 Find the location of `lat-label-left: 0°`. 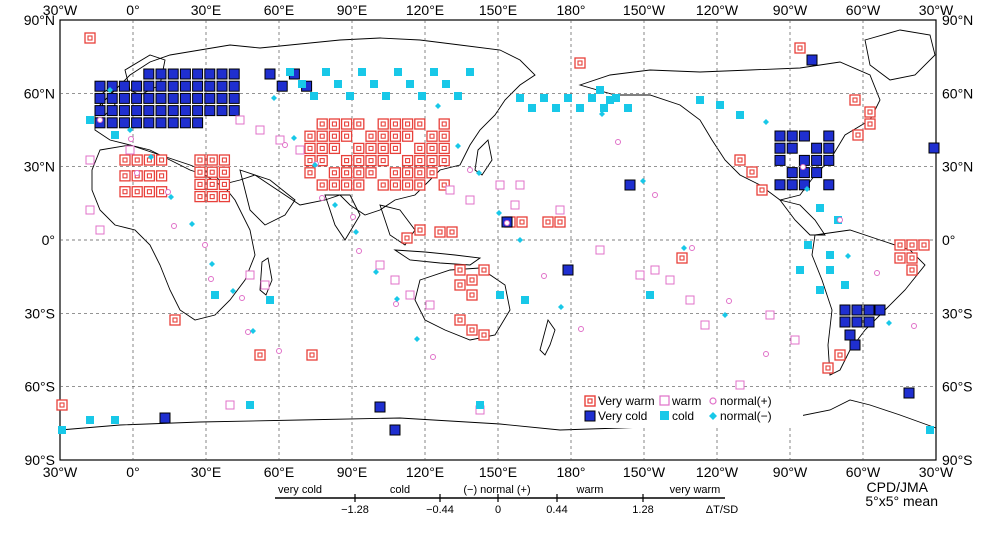

lat-label-left: 0° is located at coordinates (48, 240).